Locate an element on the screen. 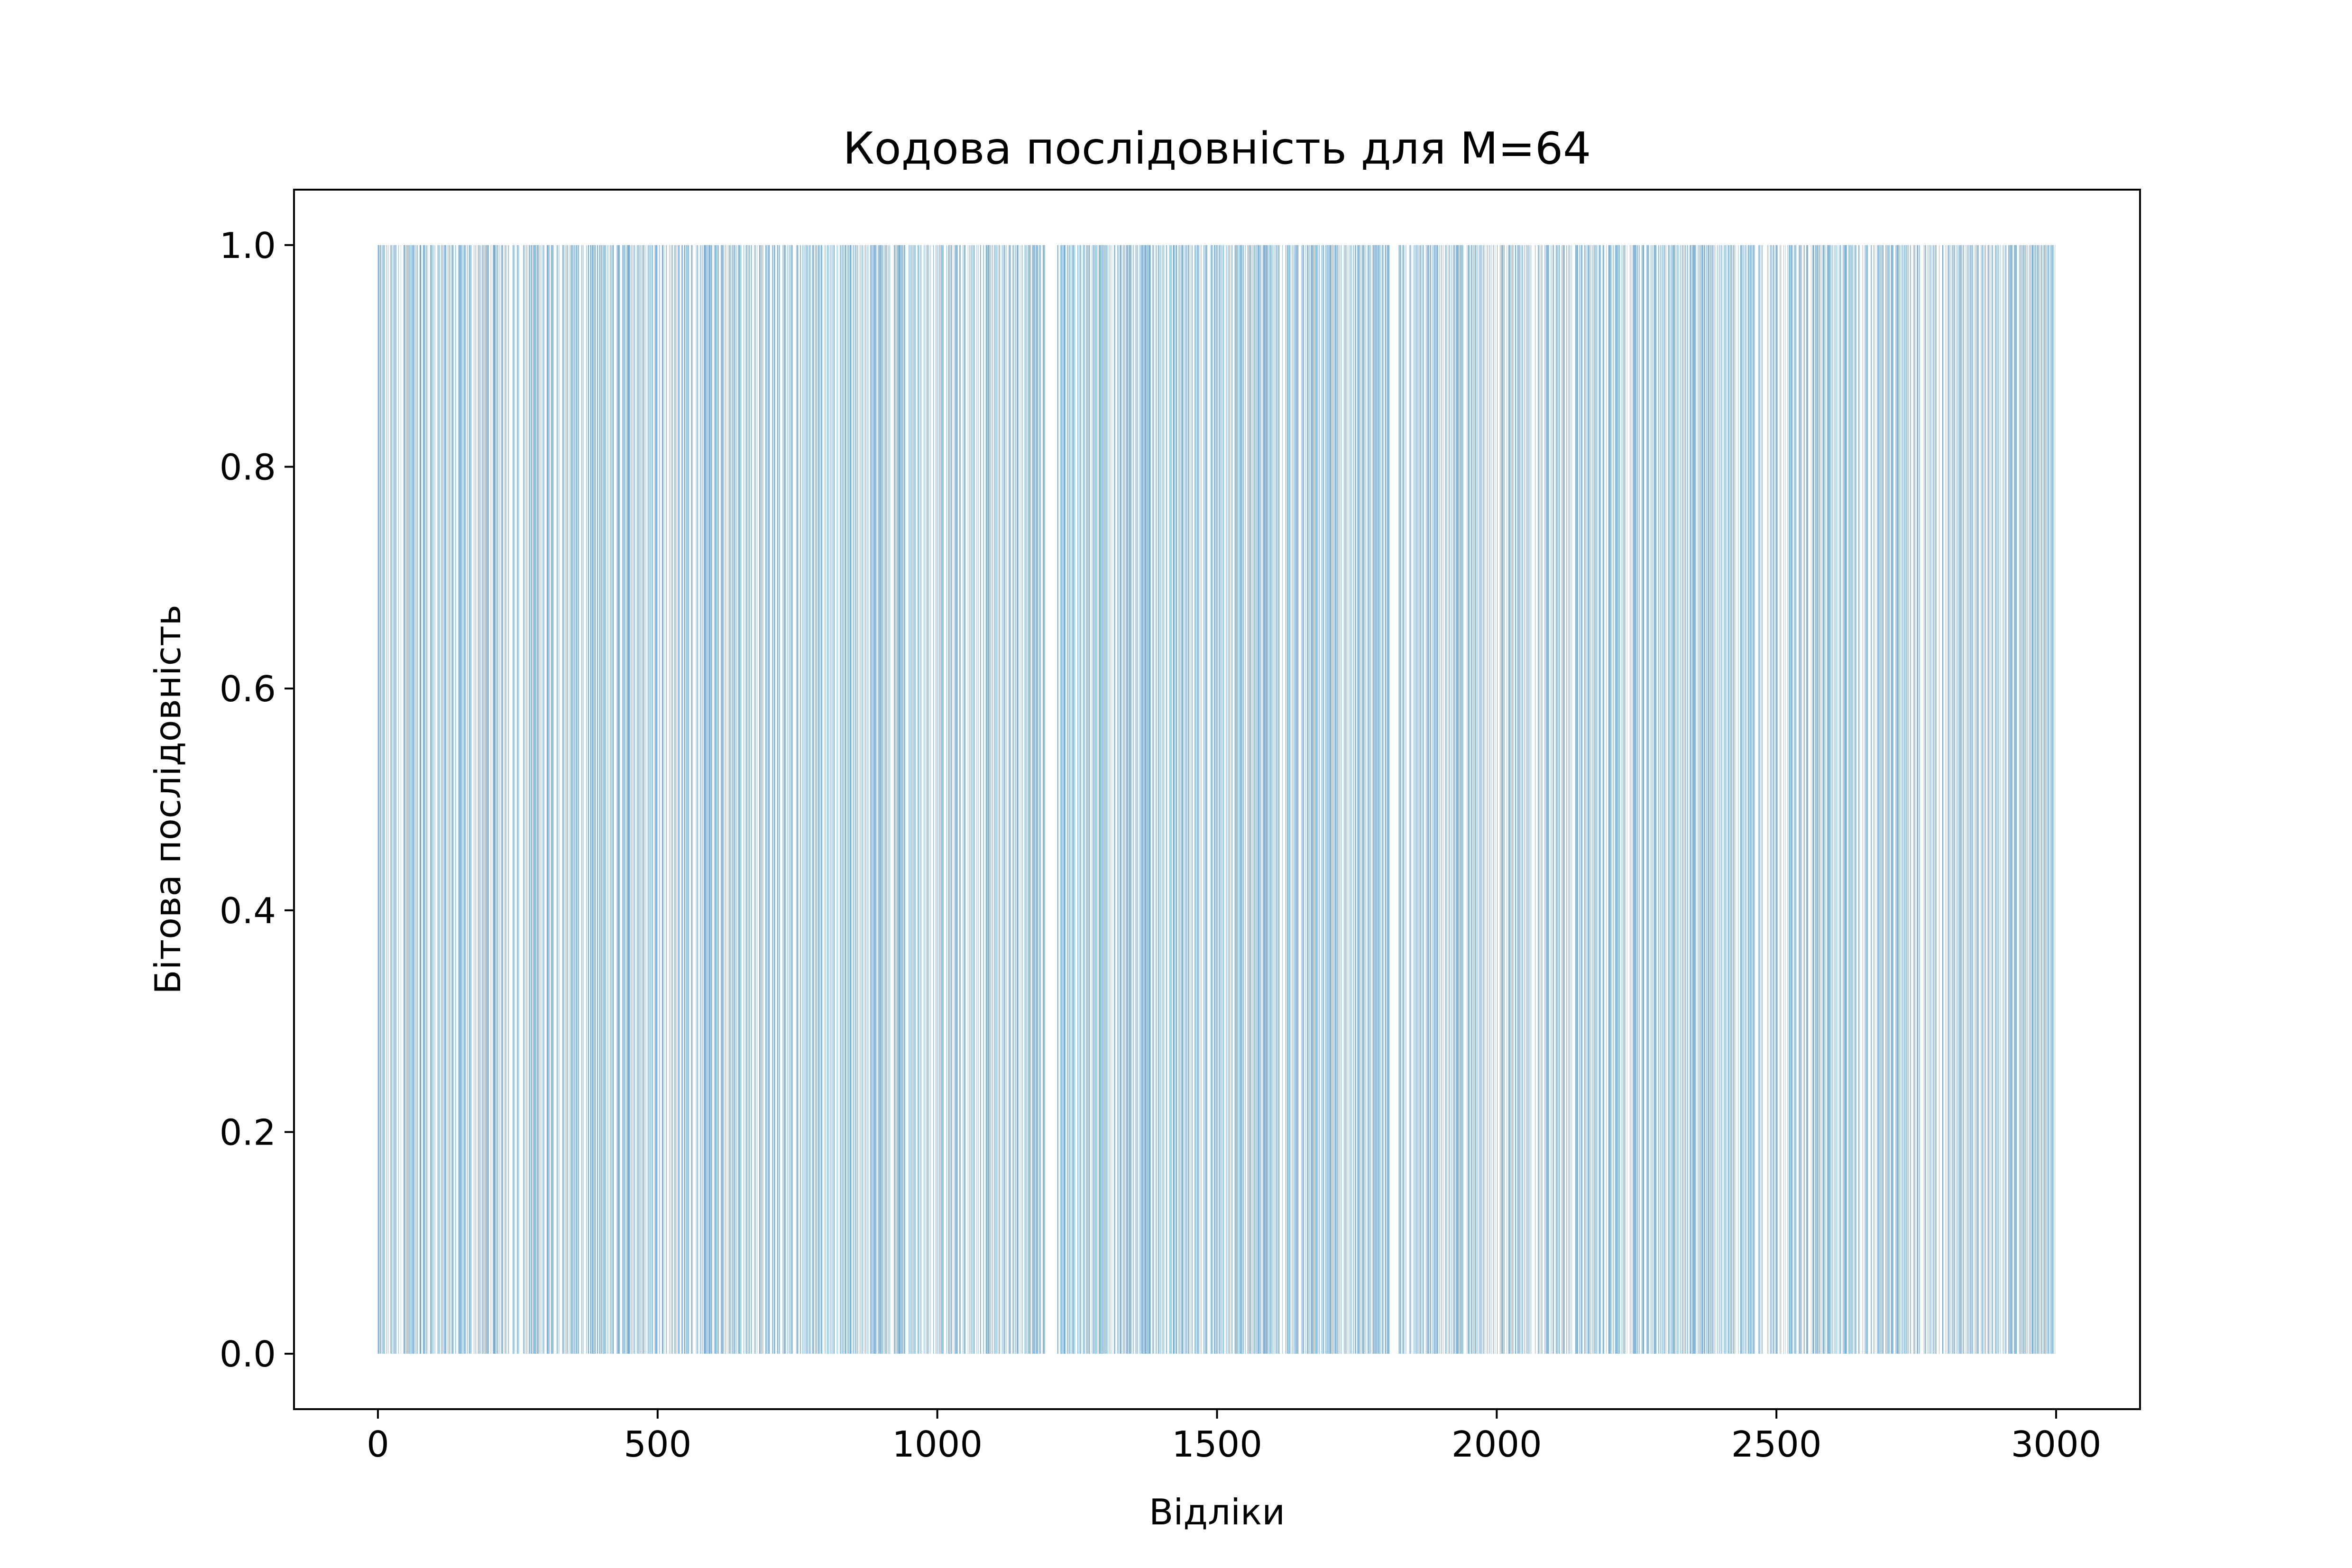 The image size is (2352, 1568). y-tick-label: 0.4 is located at coordinates (248, 911).